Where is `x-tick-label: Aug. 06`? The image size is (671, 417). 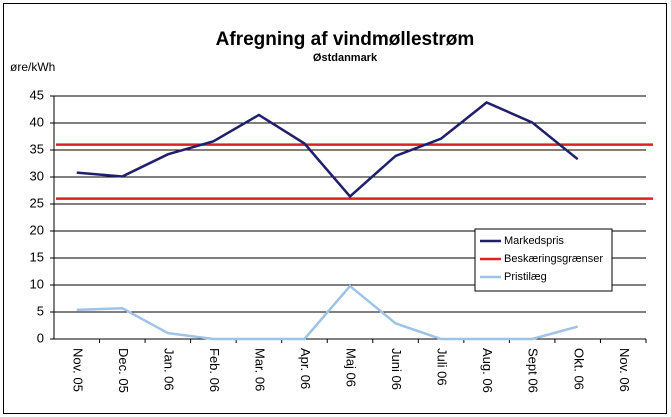
x-tick-label: Aug. 06 is located at coordinates (487, 370).